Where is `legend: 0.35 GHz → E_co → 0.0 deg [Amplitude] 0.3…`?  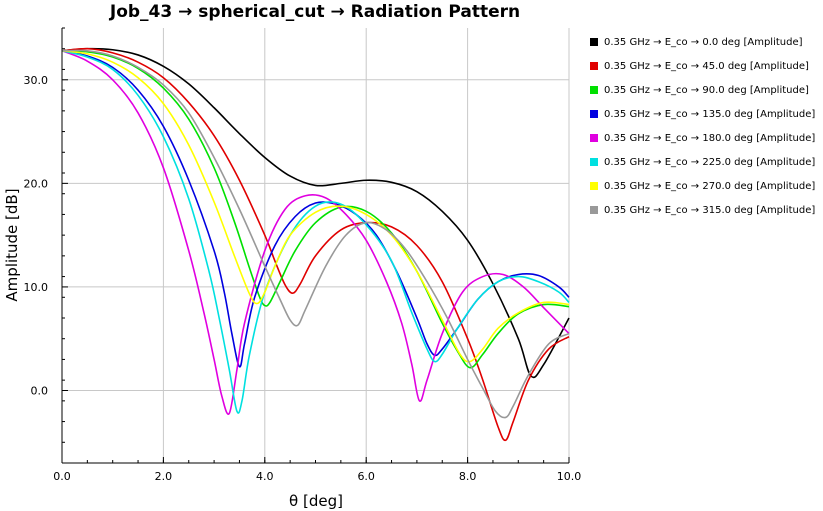 legend: 0.35 GHz → E_co → 0.0 deg [Amplitude] 0.3… is located at coordinates (705, 126).